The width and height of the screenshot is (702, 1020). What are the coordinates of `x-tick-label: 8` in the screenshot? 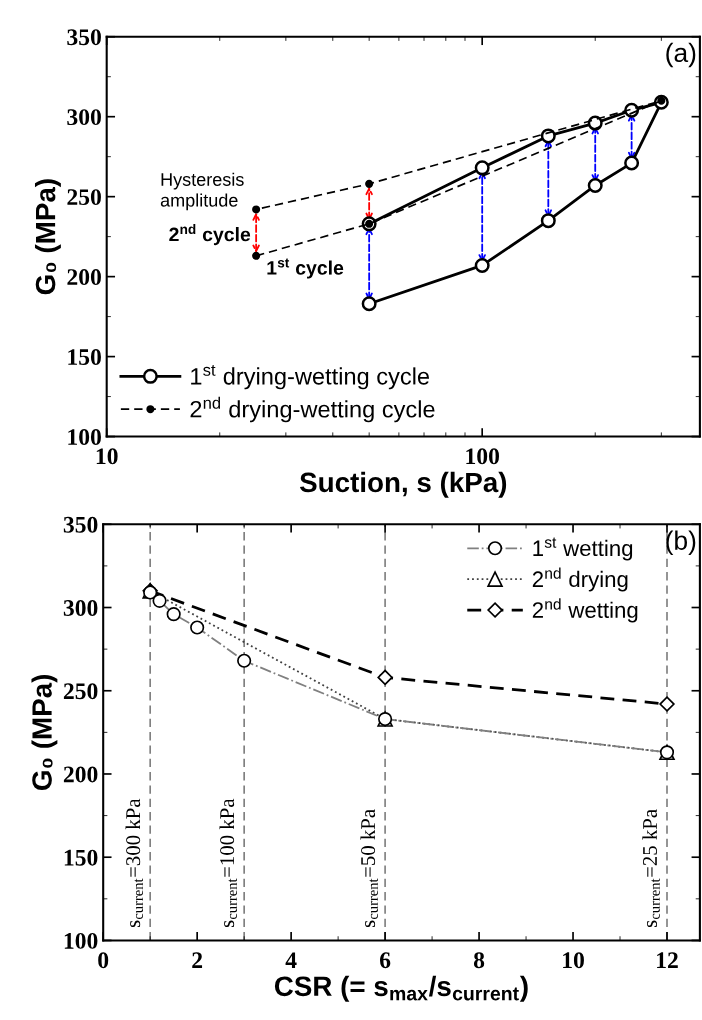 It's located at (479, 960).